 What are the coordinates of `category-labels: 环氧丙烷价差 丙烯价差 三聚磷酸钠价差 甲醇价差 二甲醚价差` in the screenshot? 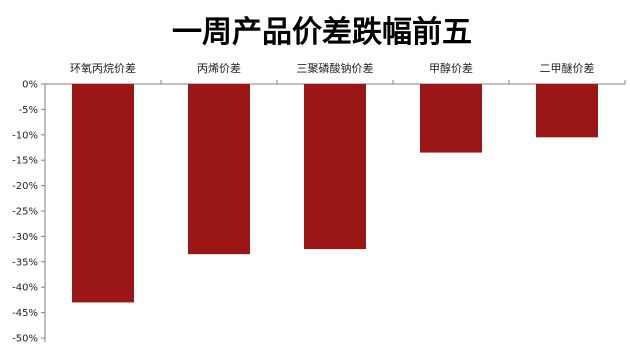 It's located at (332, 68).